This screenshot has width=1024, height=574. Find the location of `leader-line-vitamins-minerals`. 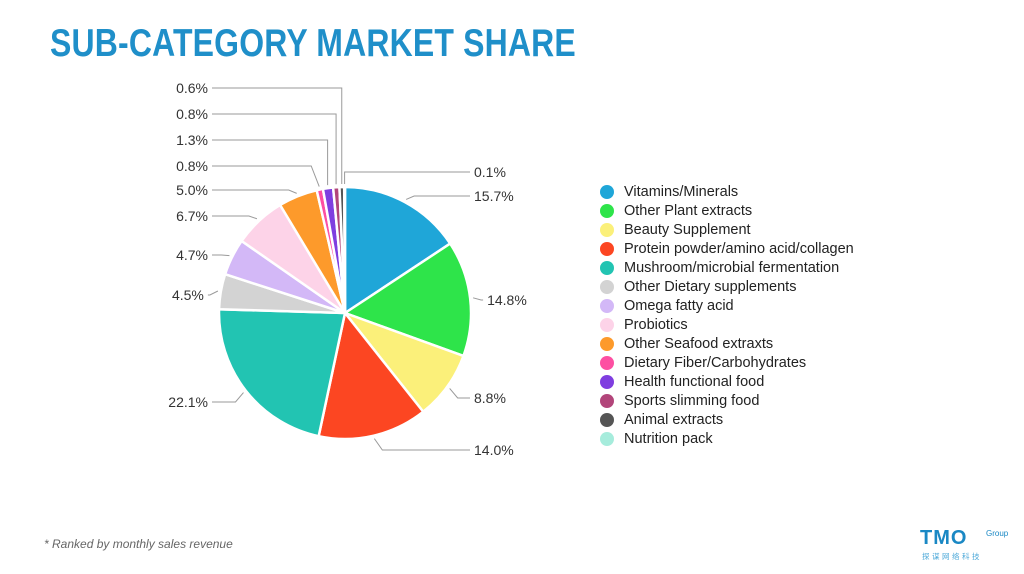

leader-line-vitamins-minerals is located at coordinates (437, 197).